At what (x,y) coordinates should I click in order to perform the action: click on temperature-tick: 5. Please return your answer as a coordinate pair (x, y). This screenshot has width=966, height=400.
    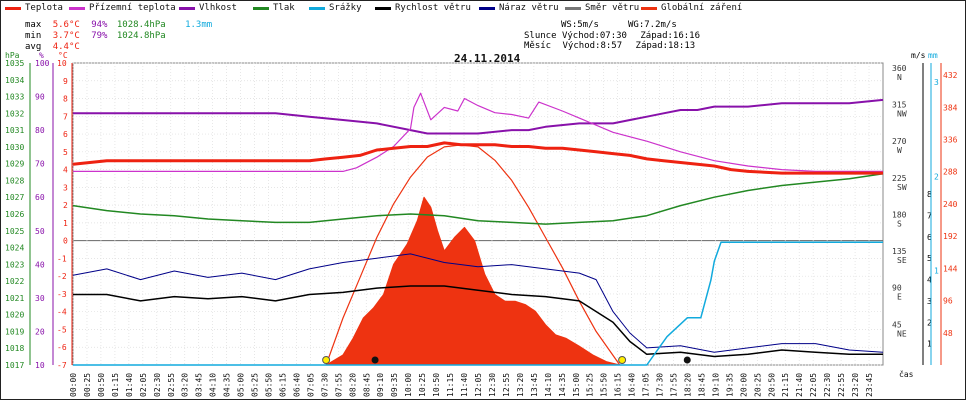
    Looking at the image, I should click on (65, 152).